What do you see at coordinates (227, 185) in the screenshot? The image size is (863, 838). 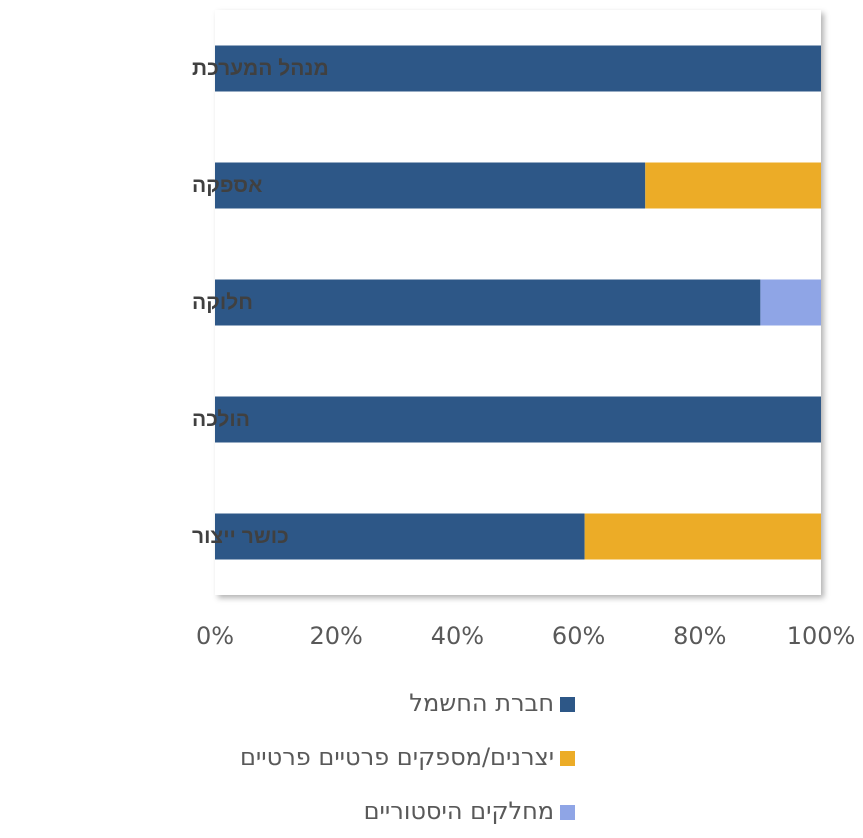 I see `category-label: אספקה` at bounding box center [227, 185].